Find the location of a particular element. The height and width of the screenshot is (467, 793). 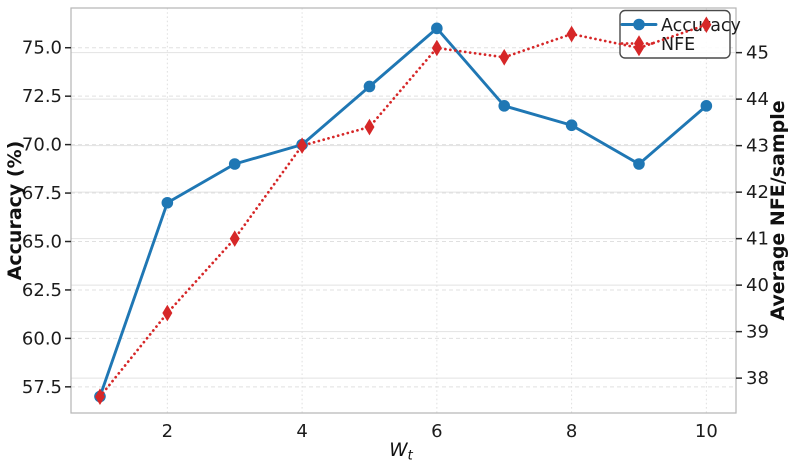

right-tick-label: 44 is located at coordinates (757, 99).